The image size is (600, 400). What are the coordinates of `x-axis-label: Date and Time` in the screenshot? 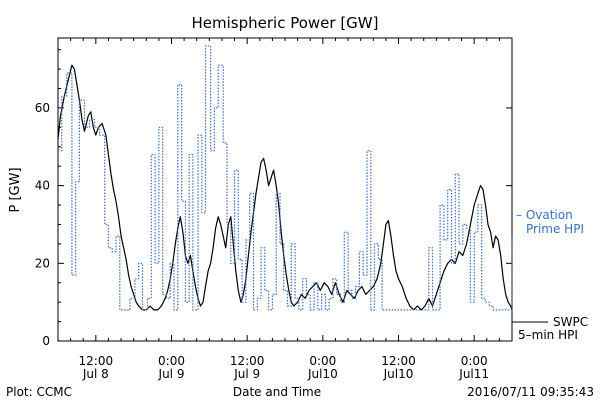 It's located at (277, 392).